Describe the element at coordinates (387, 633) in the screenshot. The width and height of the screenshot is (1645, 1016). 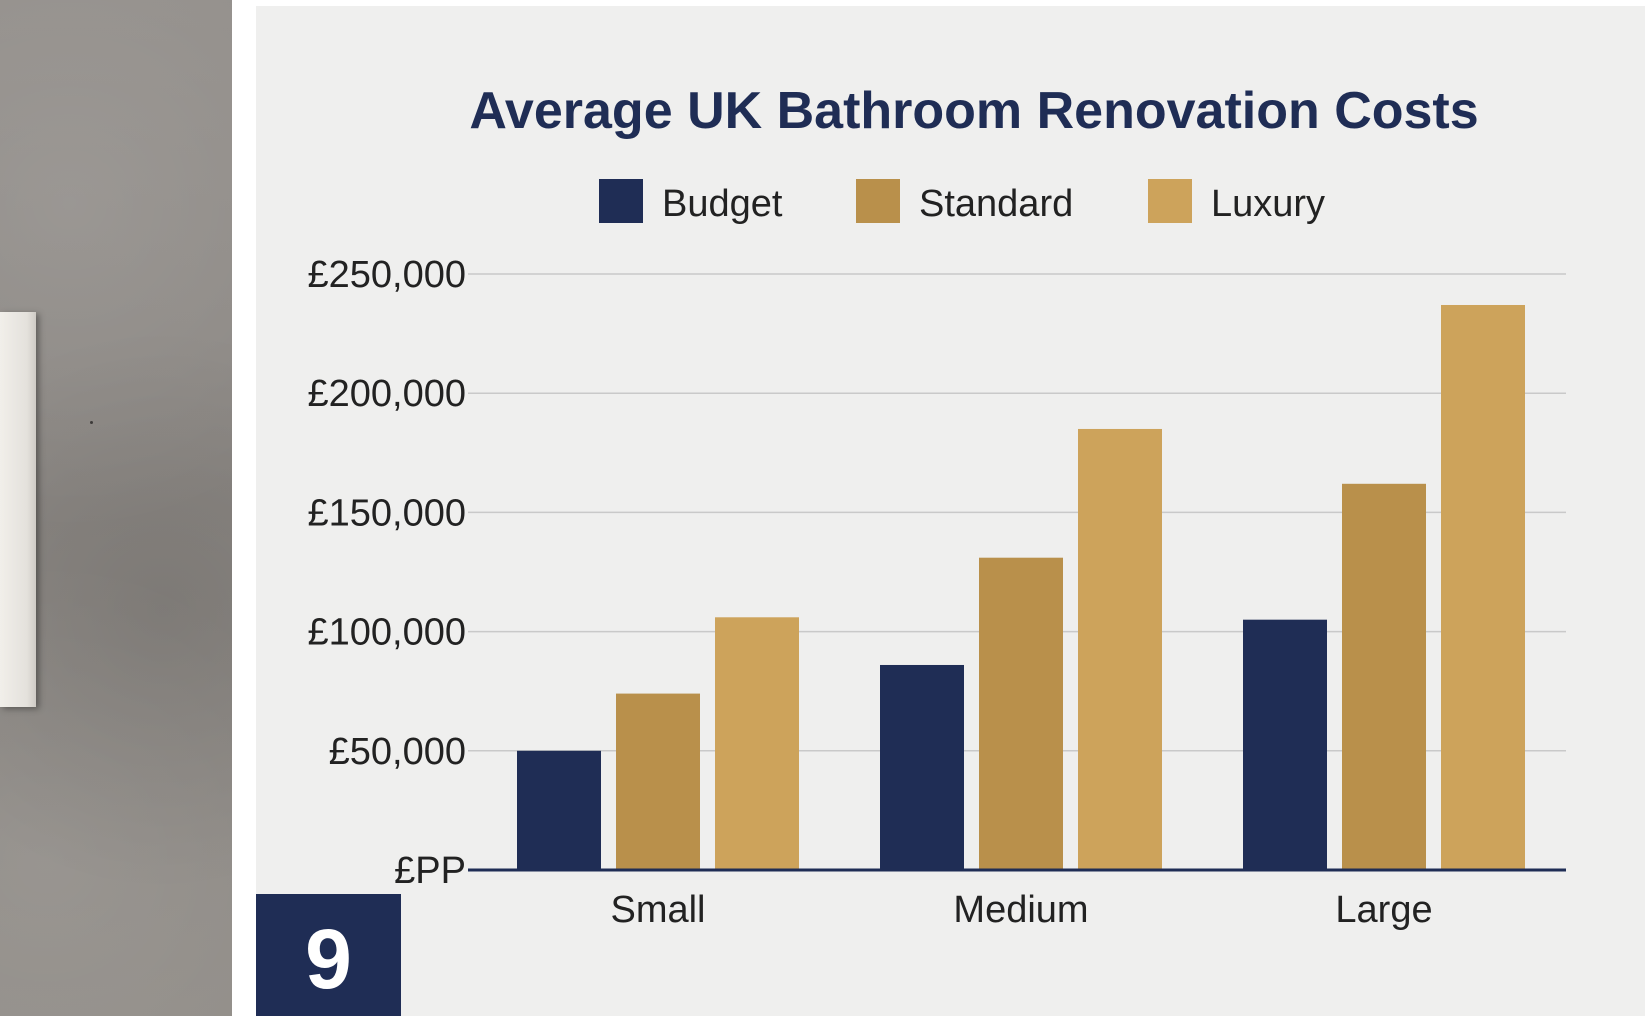
I see `y-tick-label: £100,000` at that location.